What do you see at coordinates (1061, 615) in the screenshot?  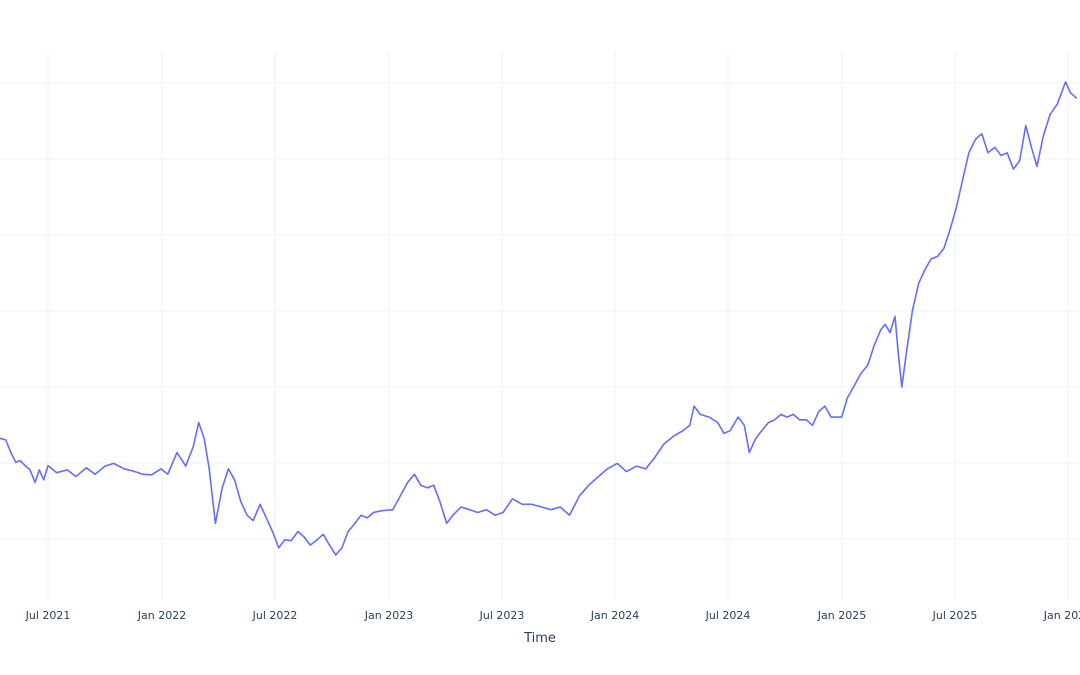 I see `x-tick-label: Jan 2026` at bounding box center [1061, 615].